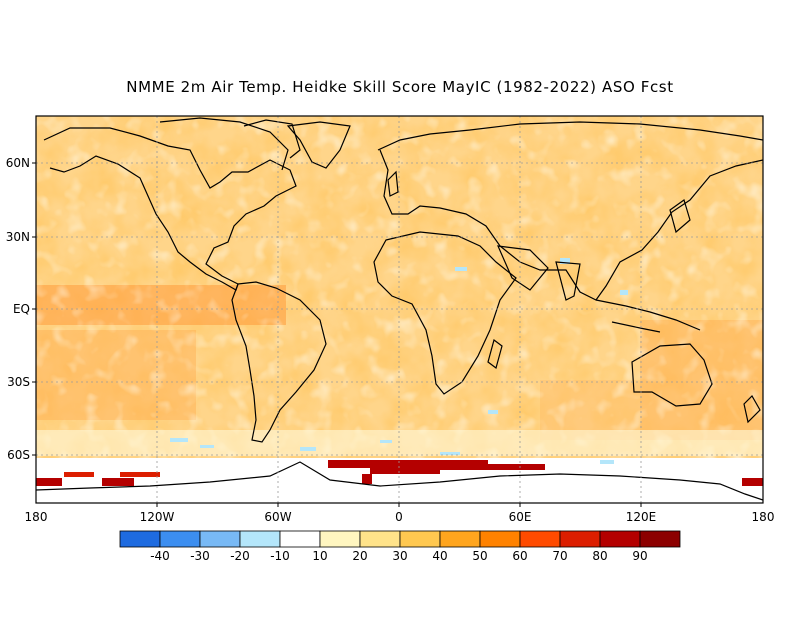 Image resolution: width=800 pixels, height=618 pixels. Describe the element at coordinates (359, 556) in the screenshot. I see `colorbar-label: 20` at that location.